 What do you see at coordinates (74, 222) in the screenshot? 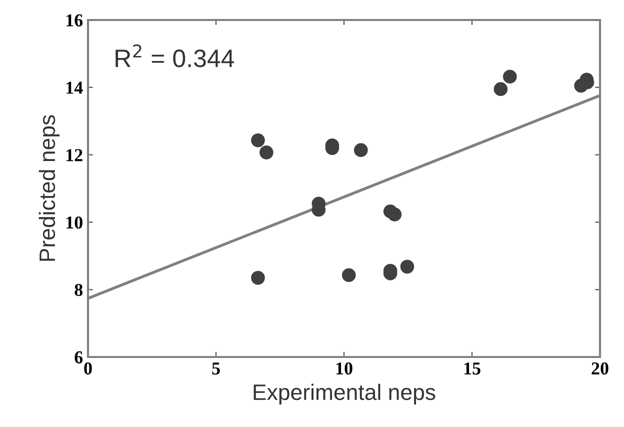
I see `y-tick-label: 10` at bounding box center [74, 222].